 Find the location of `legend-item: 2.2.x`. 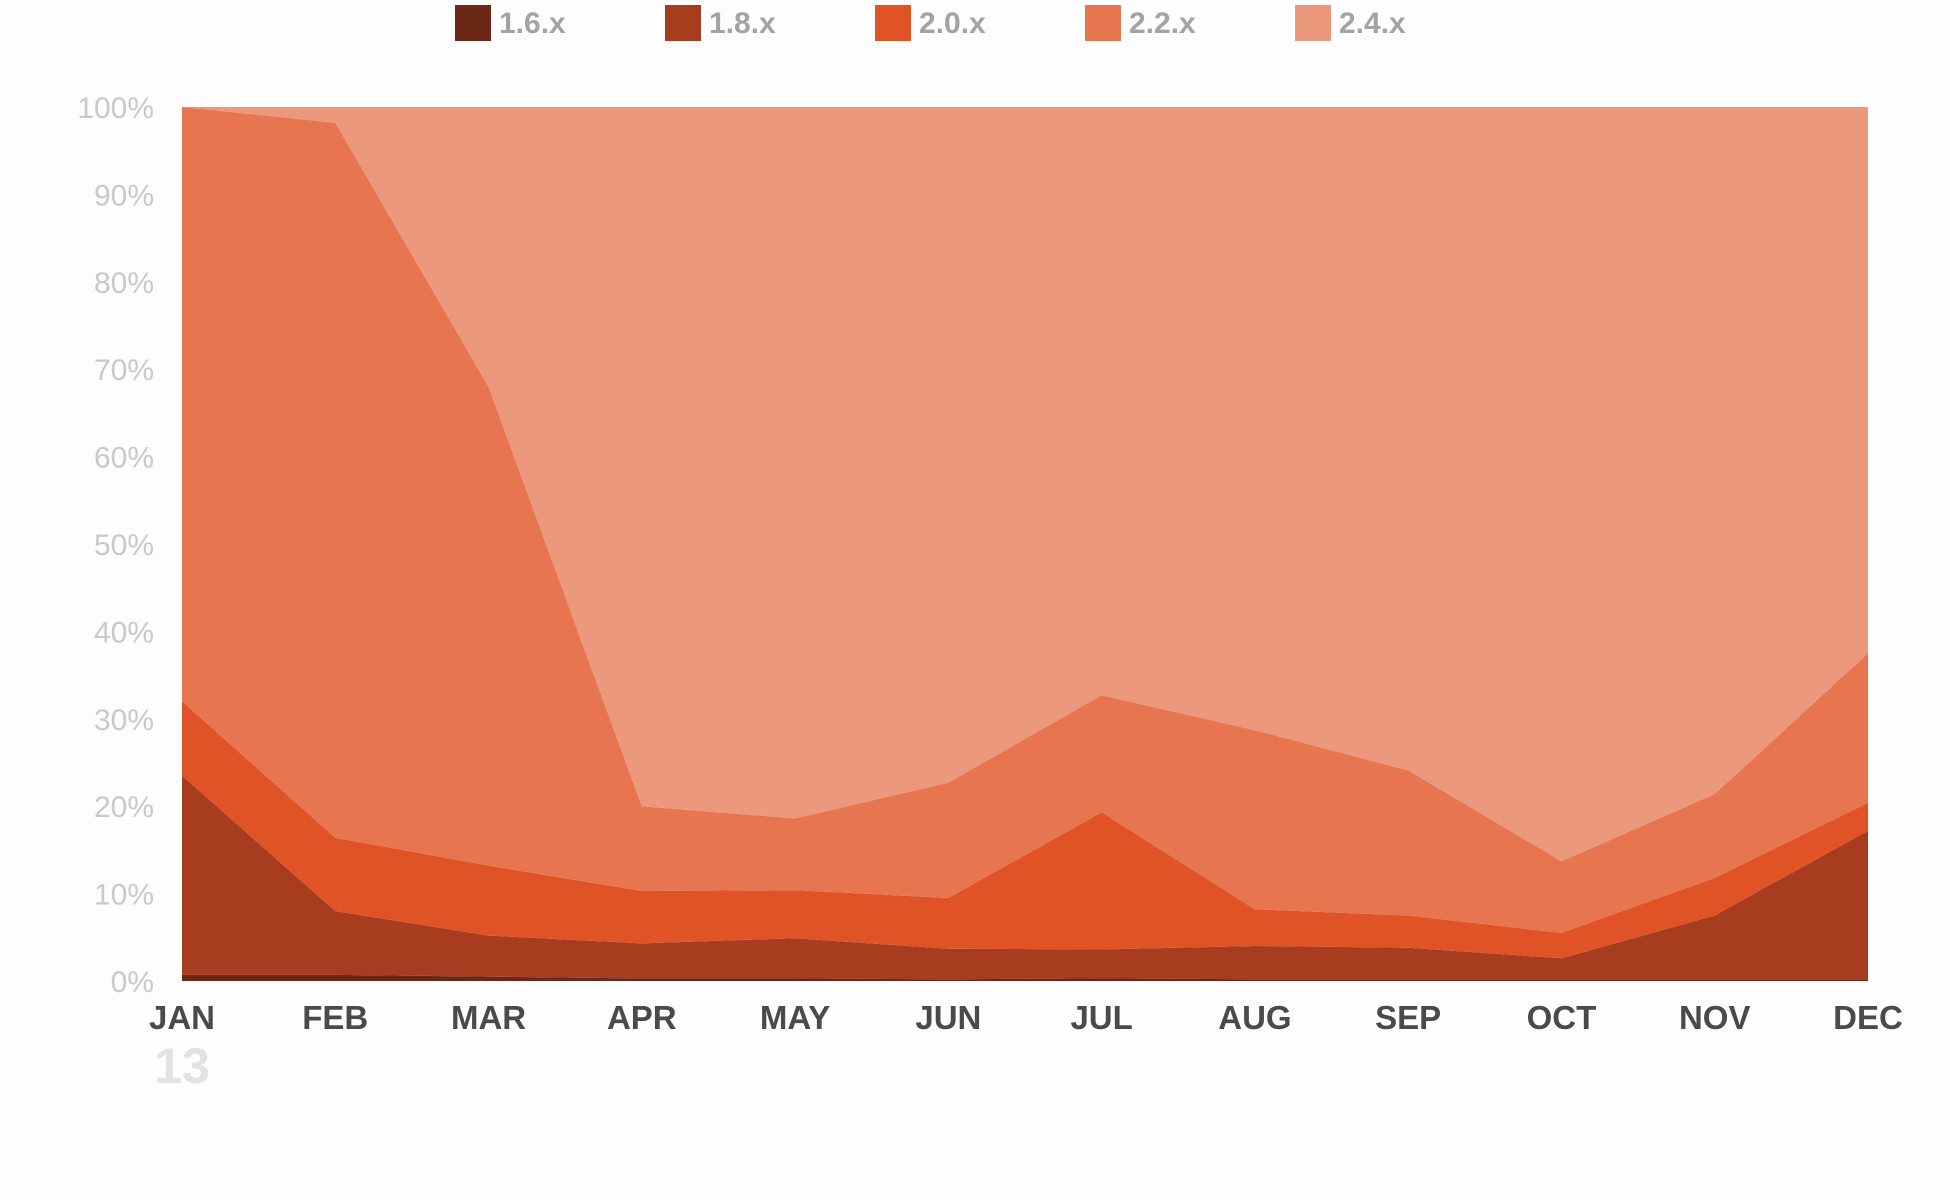

legend-item: 2.2.x is located at coordinates (1140, 23).